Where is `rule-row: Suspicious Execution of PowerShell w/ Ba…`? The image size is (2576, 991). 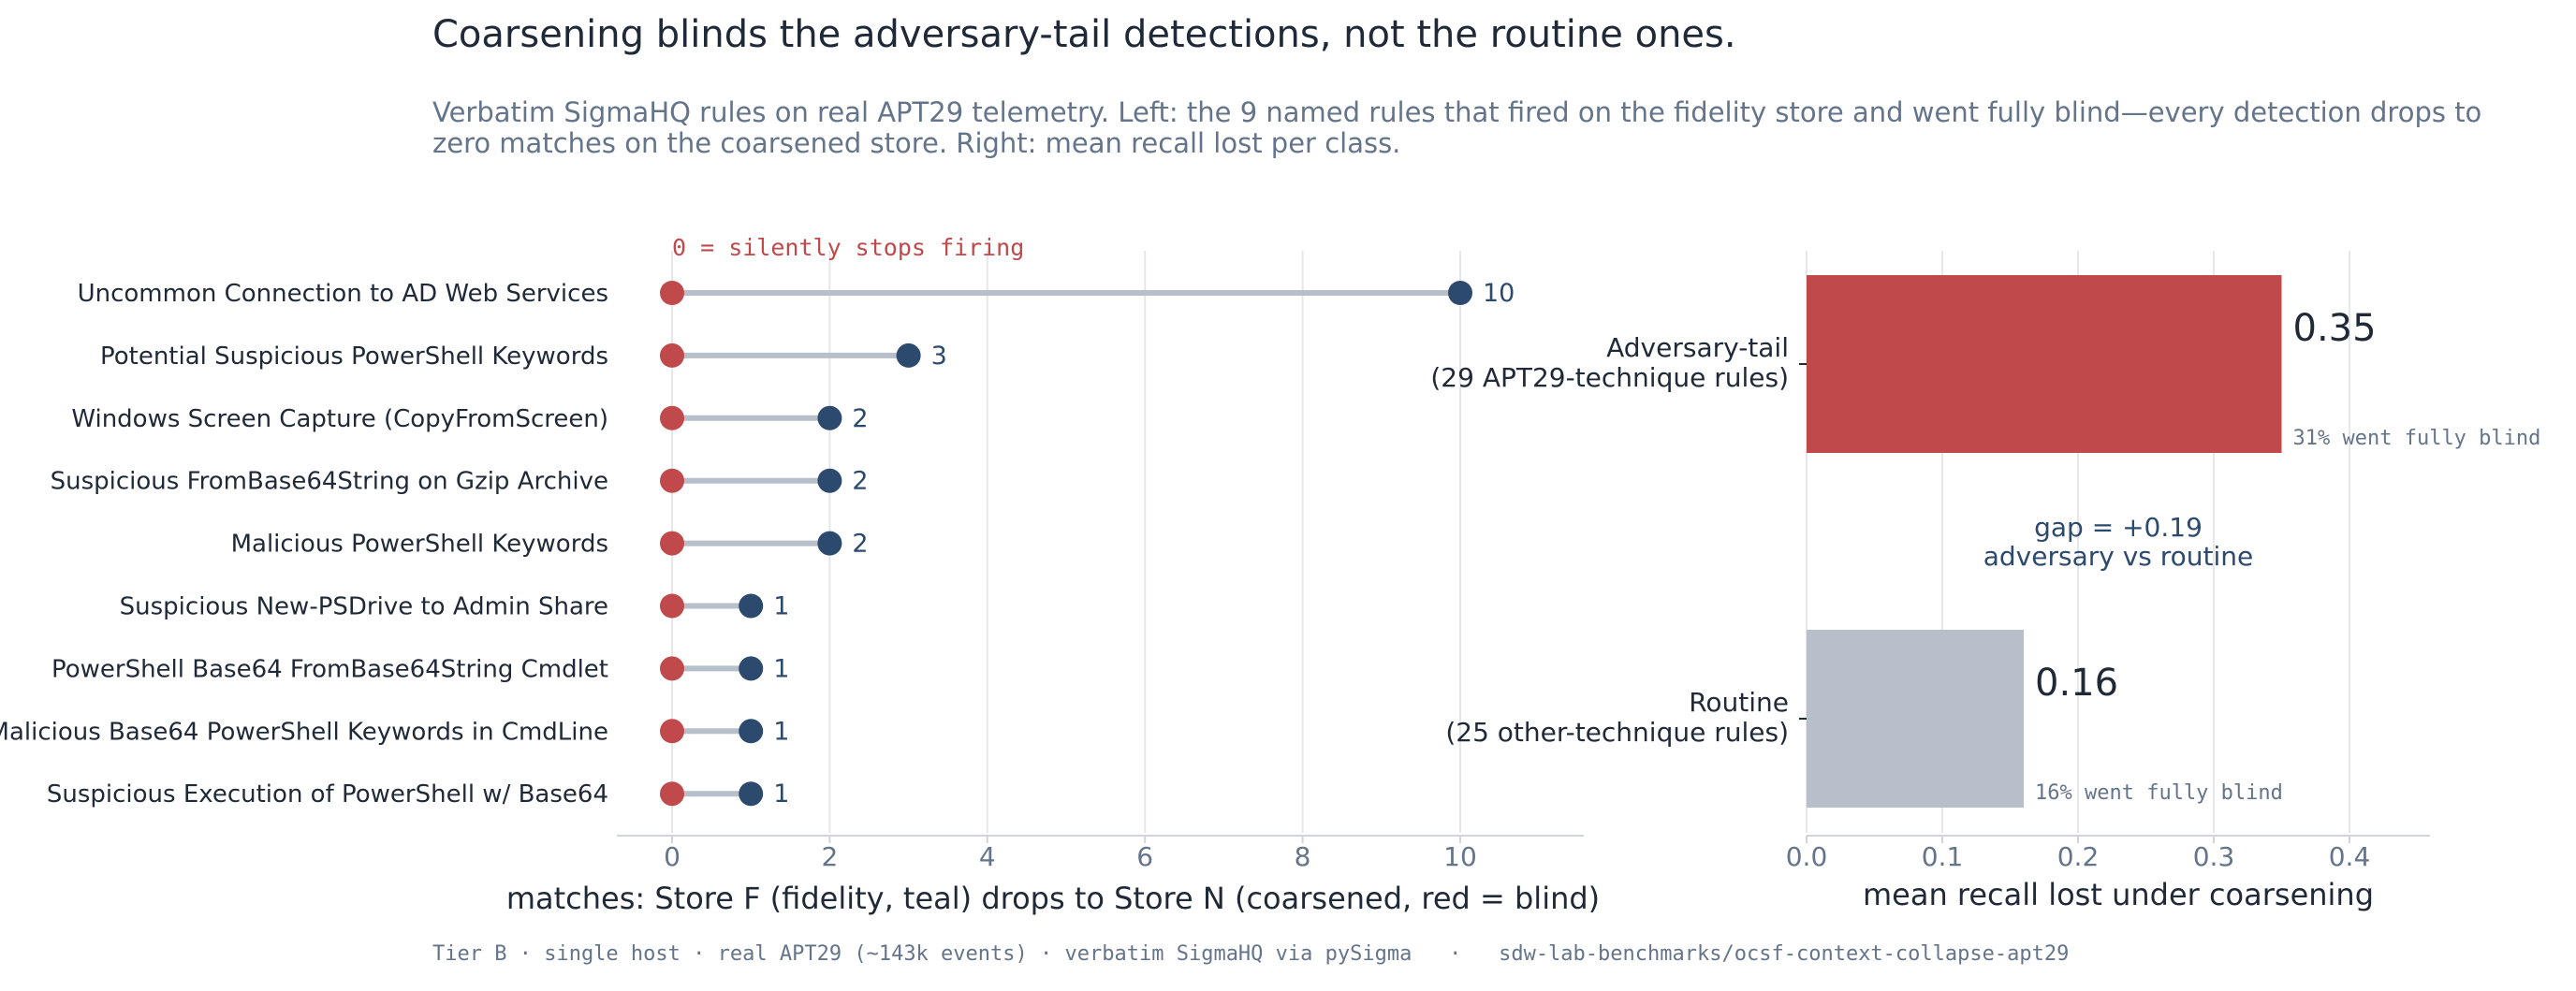 rule-row: Suspicious Execution of PowerShell w/ Ba… is located at coordinates (418, 794).